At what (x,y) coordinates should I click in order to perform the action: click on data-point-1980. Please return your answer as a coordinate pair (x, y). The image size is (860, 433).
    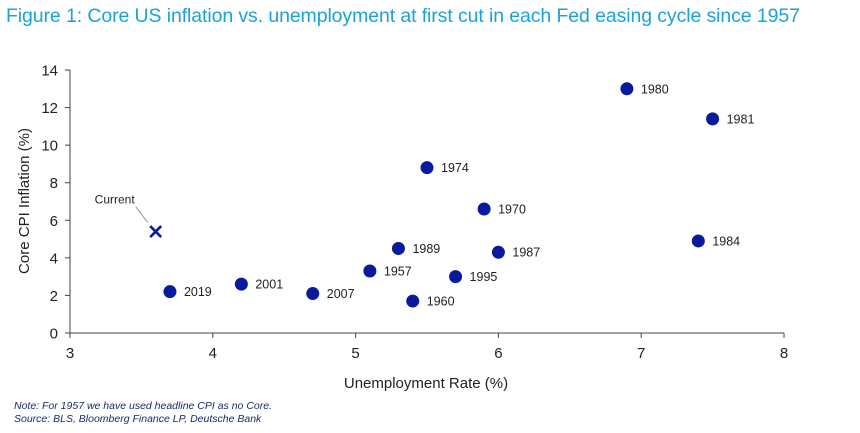
    Looking at the image, I should click on (627, 89).